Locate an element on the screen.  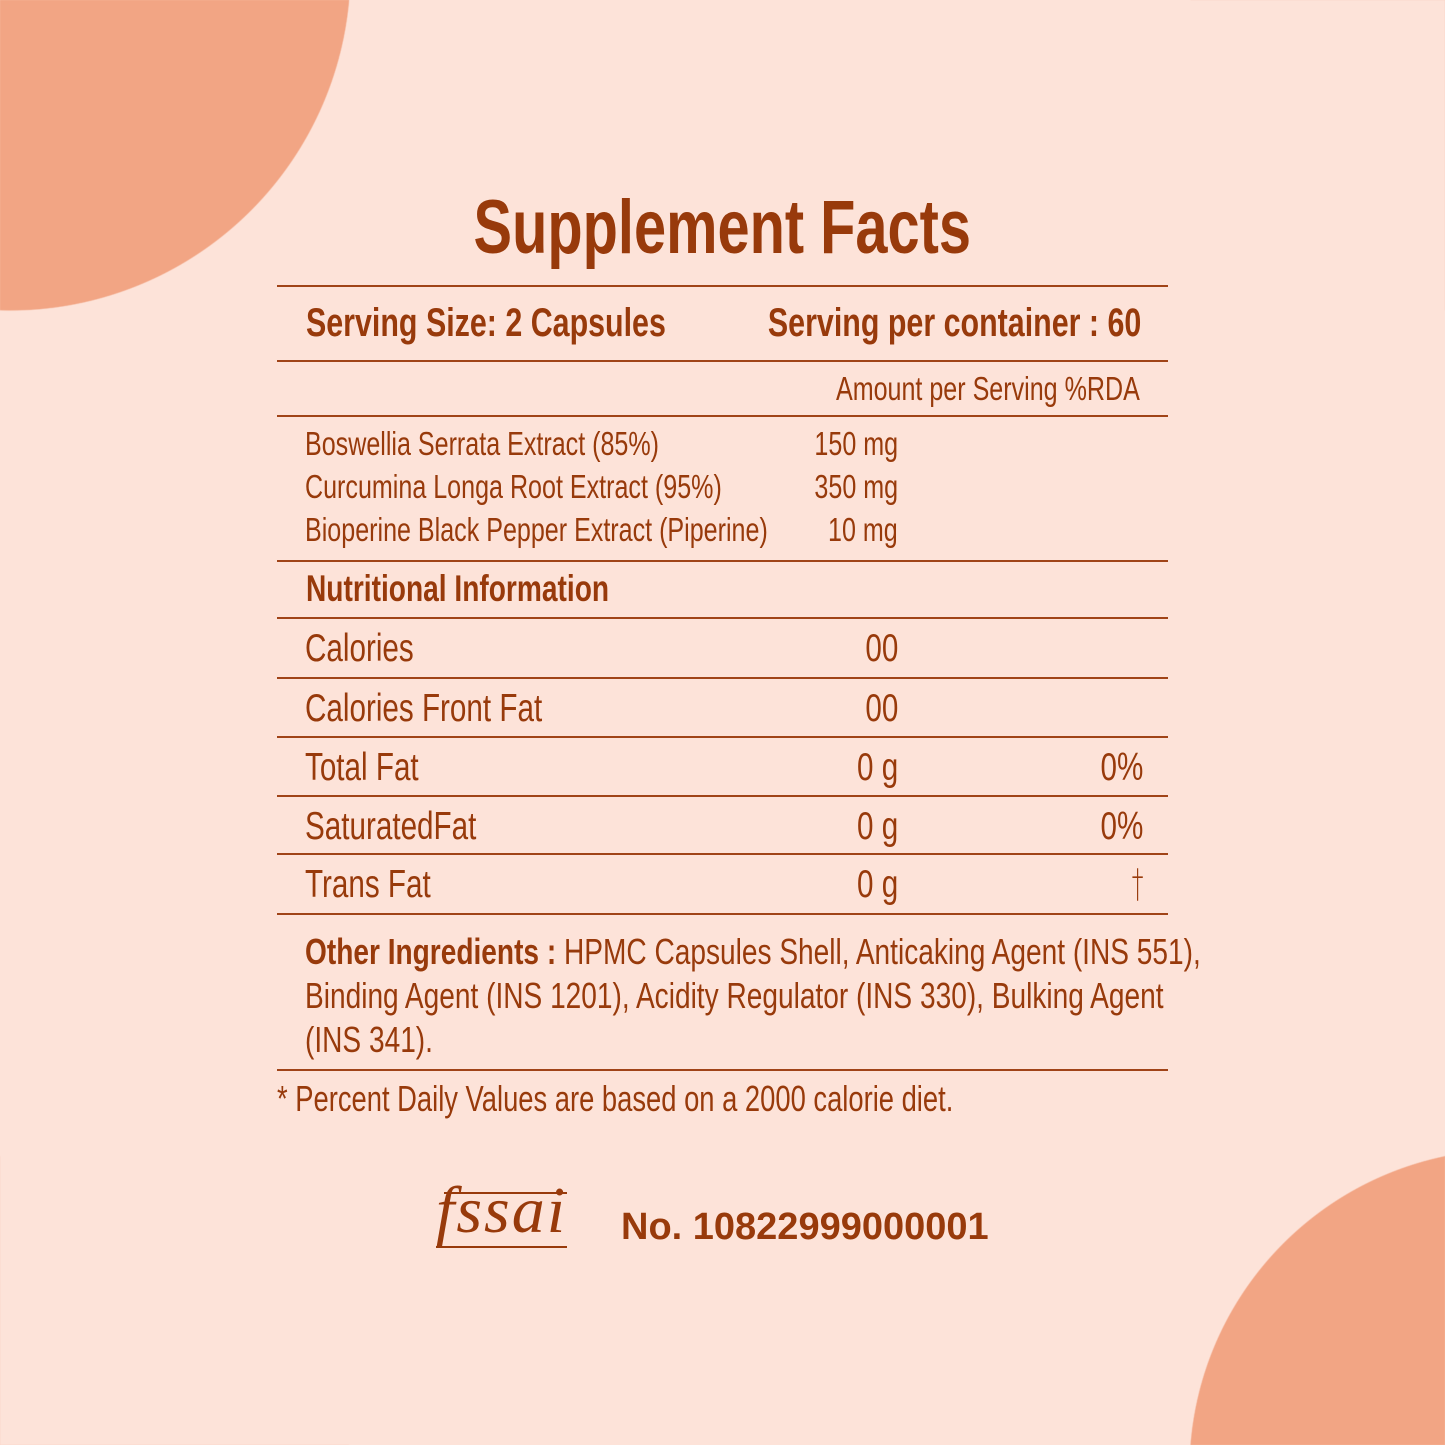
nutrition-heading: Nutritional Information is located at coordinates (458, 588).